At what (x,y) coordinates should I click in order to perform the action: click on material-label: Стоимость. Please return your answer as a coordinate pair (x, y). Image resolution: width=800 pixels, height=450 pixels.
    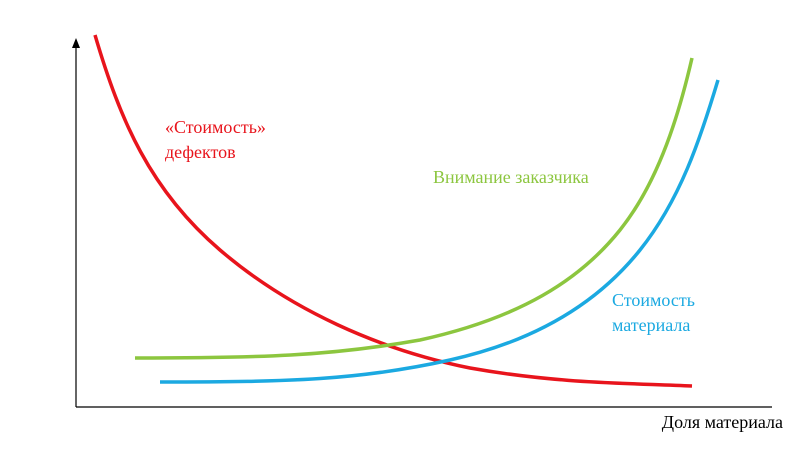
    Looking at the image, I should click on (653, 300).